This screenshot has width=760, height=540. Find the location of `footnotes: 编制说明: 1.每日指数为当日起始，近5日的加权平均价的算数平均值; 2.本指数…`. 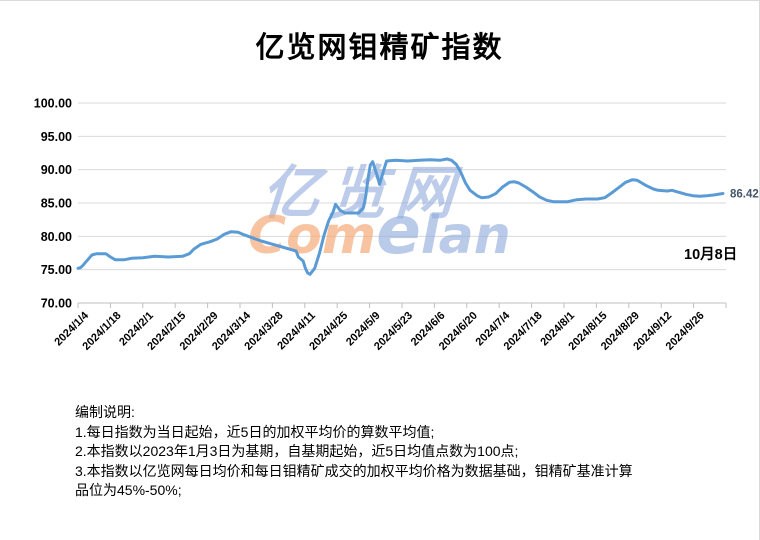

footnotes: 编制说明: 1.每日指数为当日起始，近5日的加权平均价的算数平均值; 2.本指数… is located at coordinates (355, 452).